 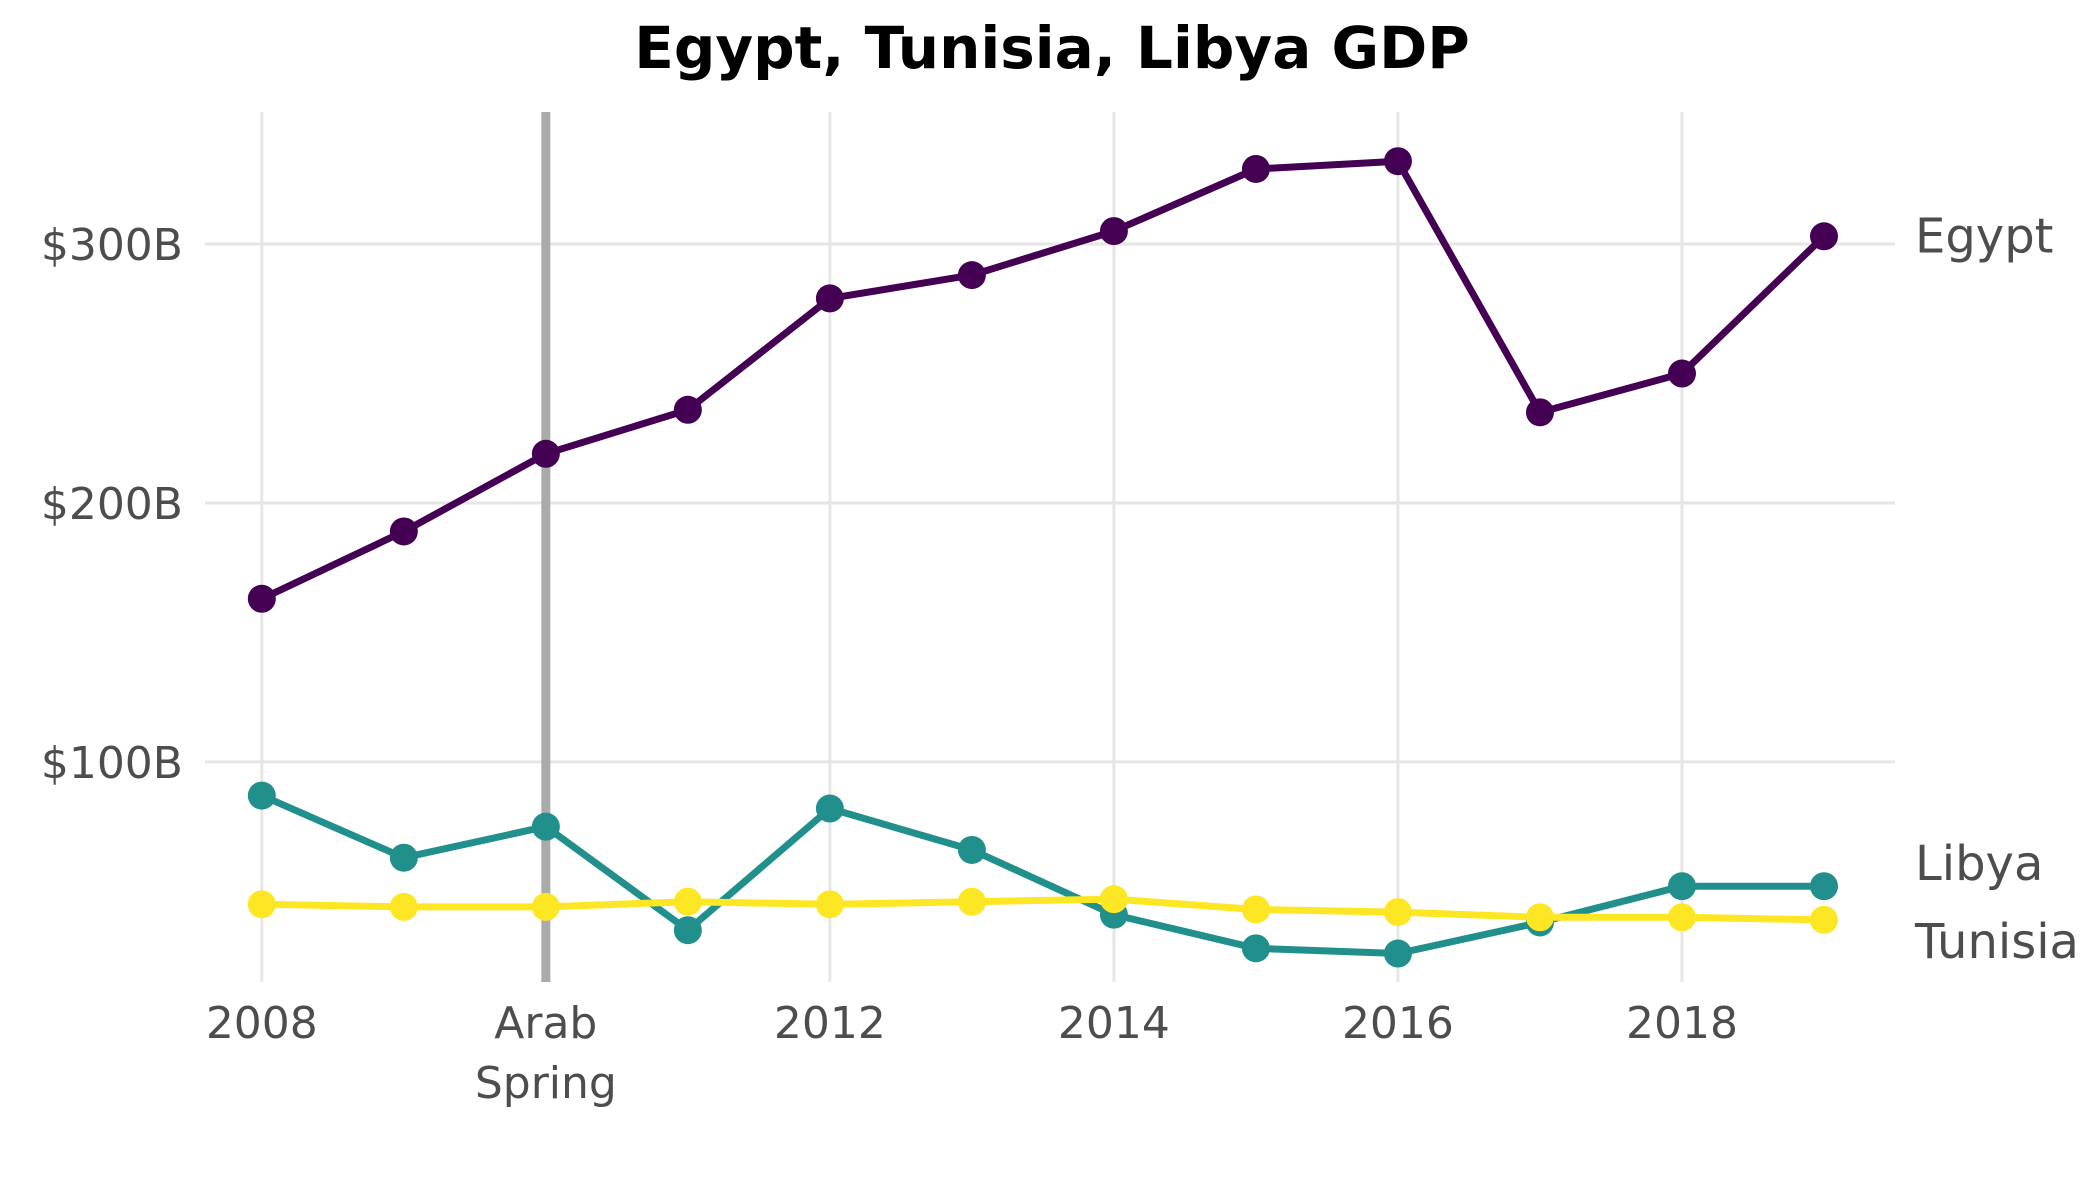 I want to click on point-libya-2013, so click(x=971, y=849).